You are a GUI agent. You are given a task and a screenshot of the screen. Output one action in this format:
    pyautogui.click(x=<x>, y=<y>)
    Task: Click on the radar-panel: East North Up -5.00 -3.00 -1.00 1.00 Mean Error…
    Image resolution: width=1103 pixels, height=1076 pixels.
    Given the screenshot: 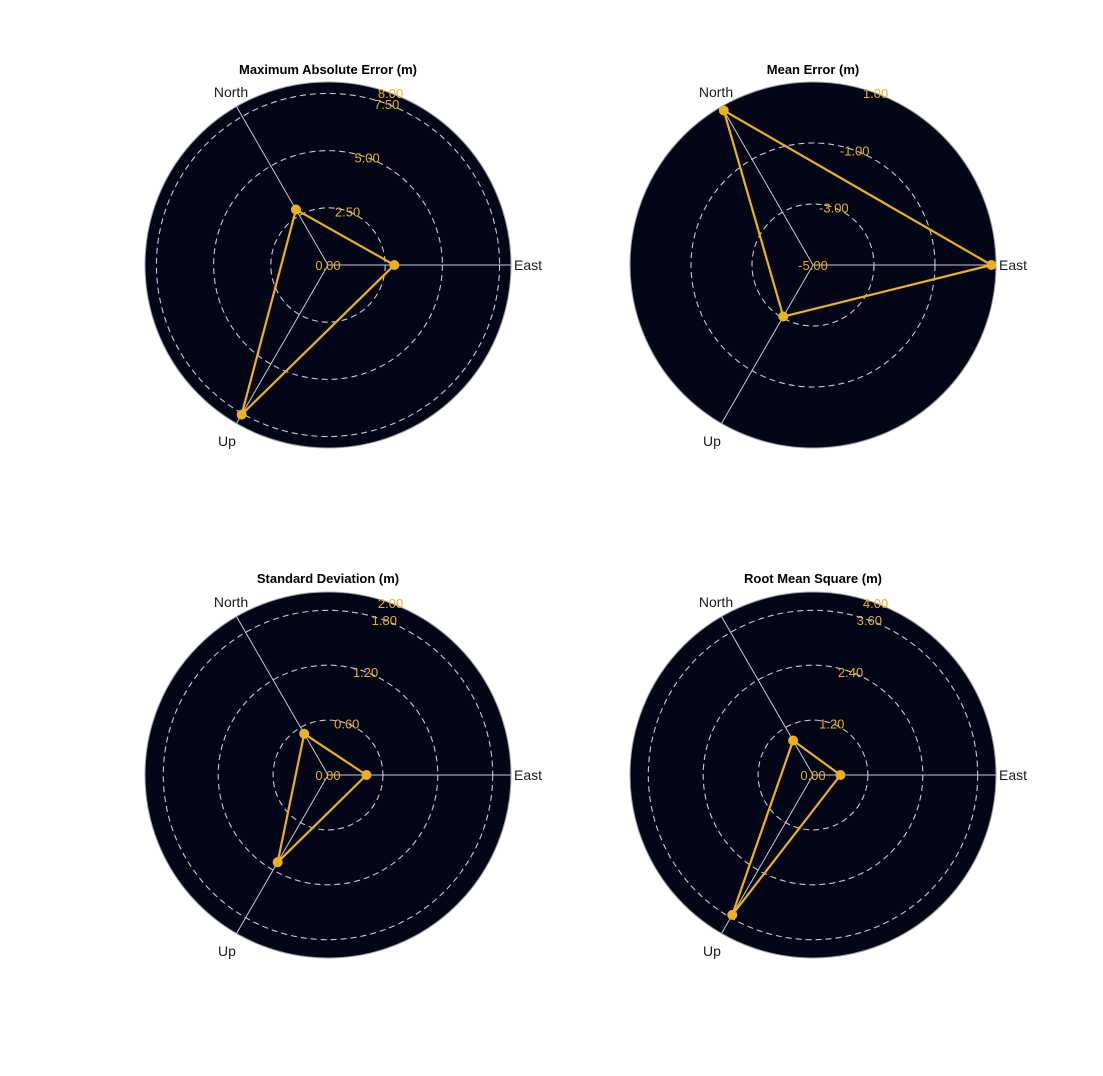 What is the action you would take?
    pyautogui.click(x=828, y=255)
    